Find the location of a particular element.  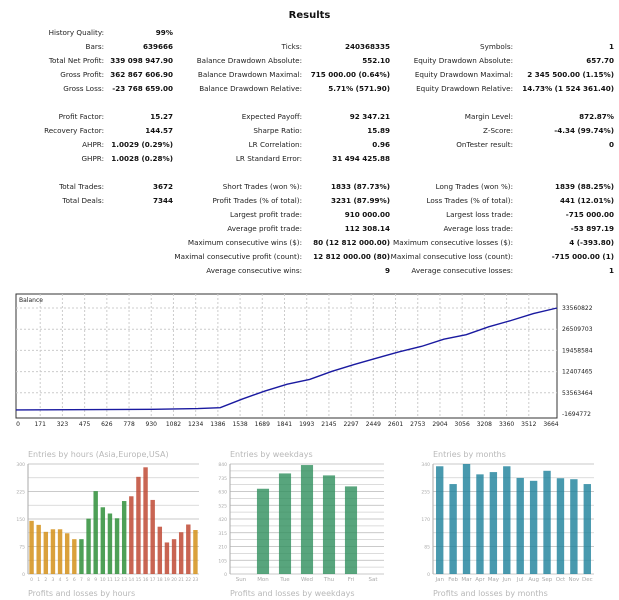

maximum-consecutive-losses-value: 4 (-393.80) is located at coordinates (591, 242).